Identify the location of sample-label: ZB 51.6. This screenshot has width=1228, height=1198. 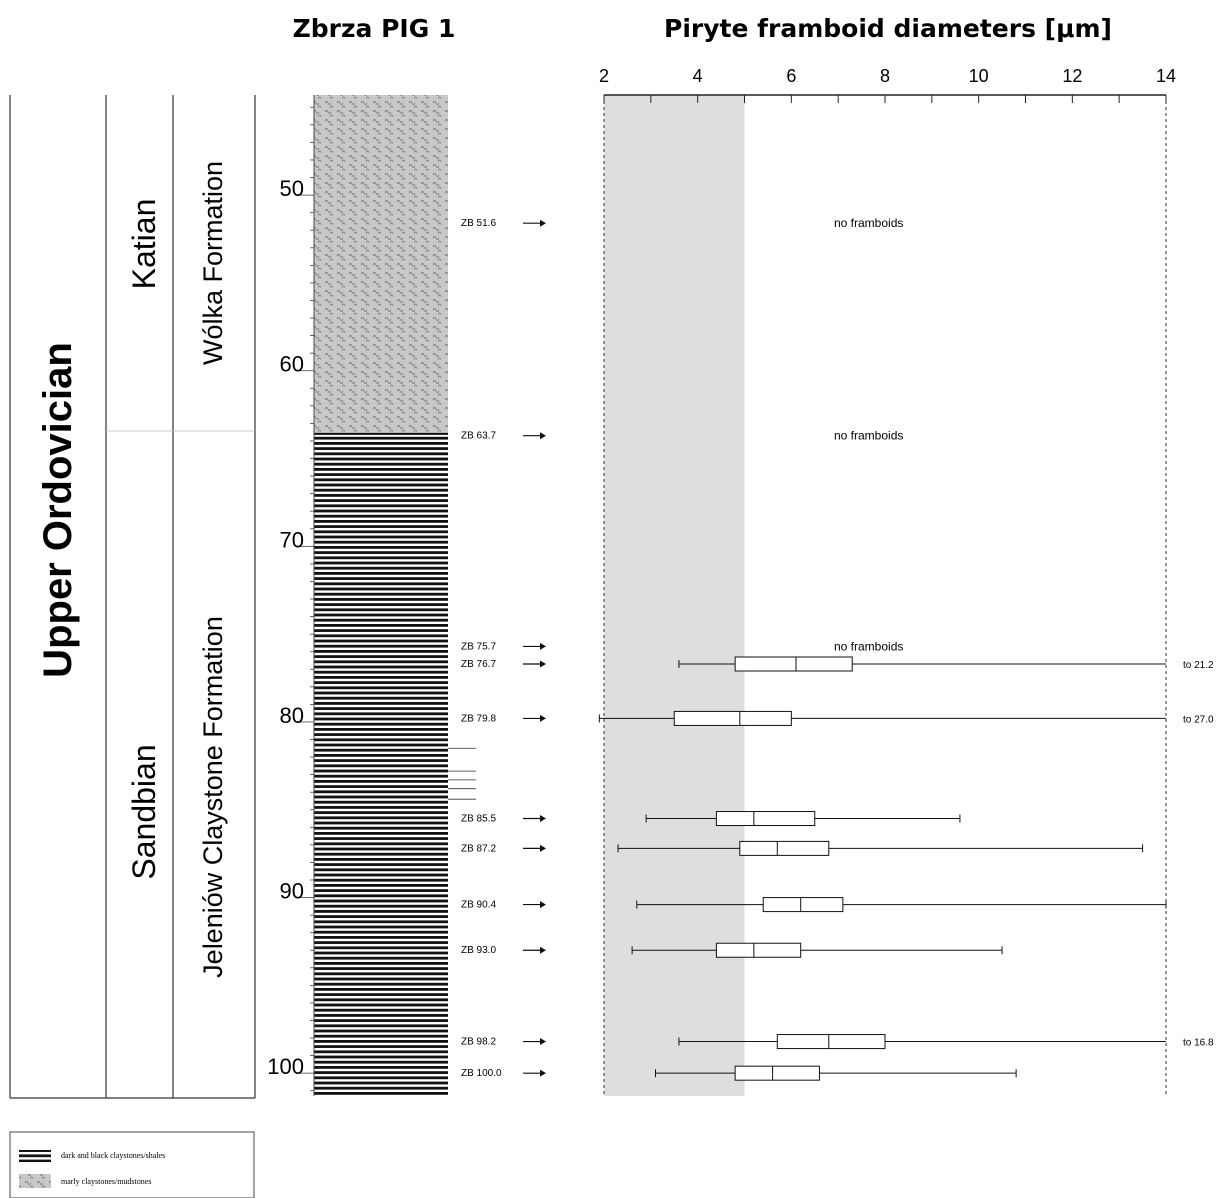
(478, 223).